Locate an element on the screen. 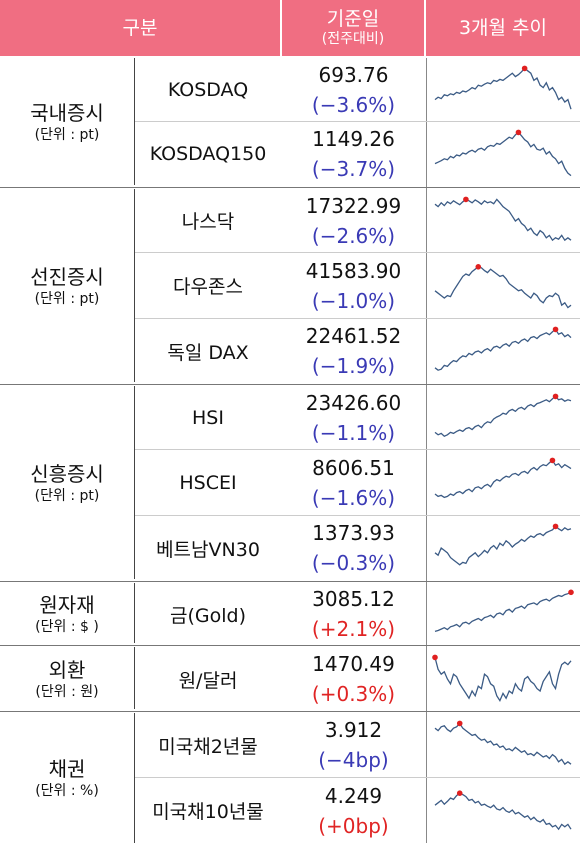  value-change: (−3.6%) is located at coordinates (353, 104).